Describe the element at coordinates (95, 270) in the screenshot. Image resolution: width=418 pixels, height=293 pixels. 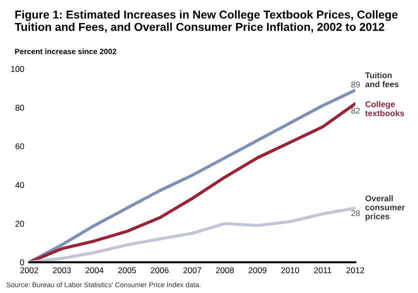
I see `x-tick-label: 2004` at that location.